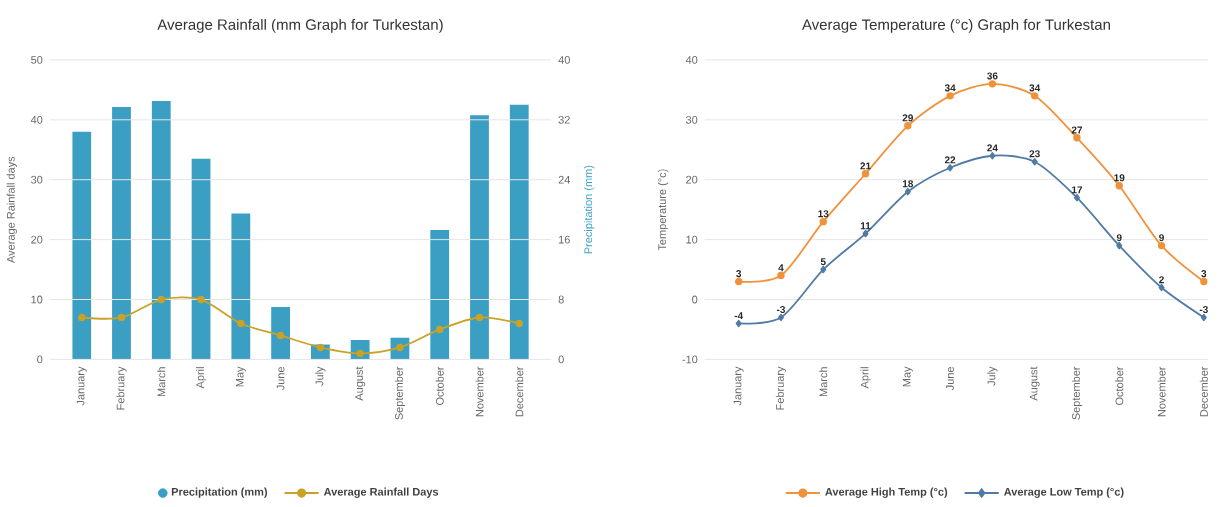 This screenshot has height=507, width=1230. Describe the element at coordinates (300, 26) in the screenshot. I see `chart-title: Average Rainfall (mm Graph for Turkestan)` at that location.